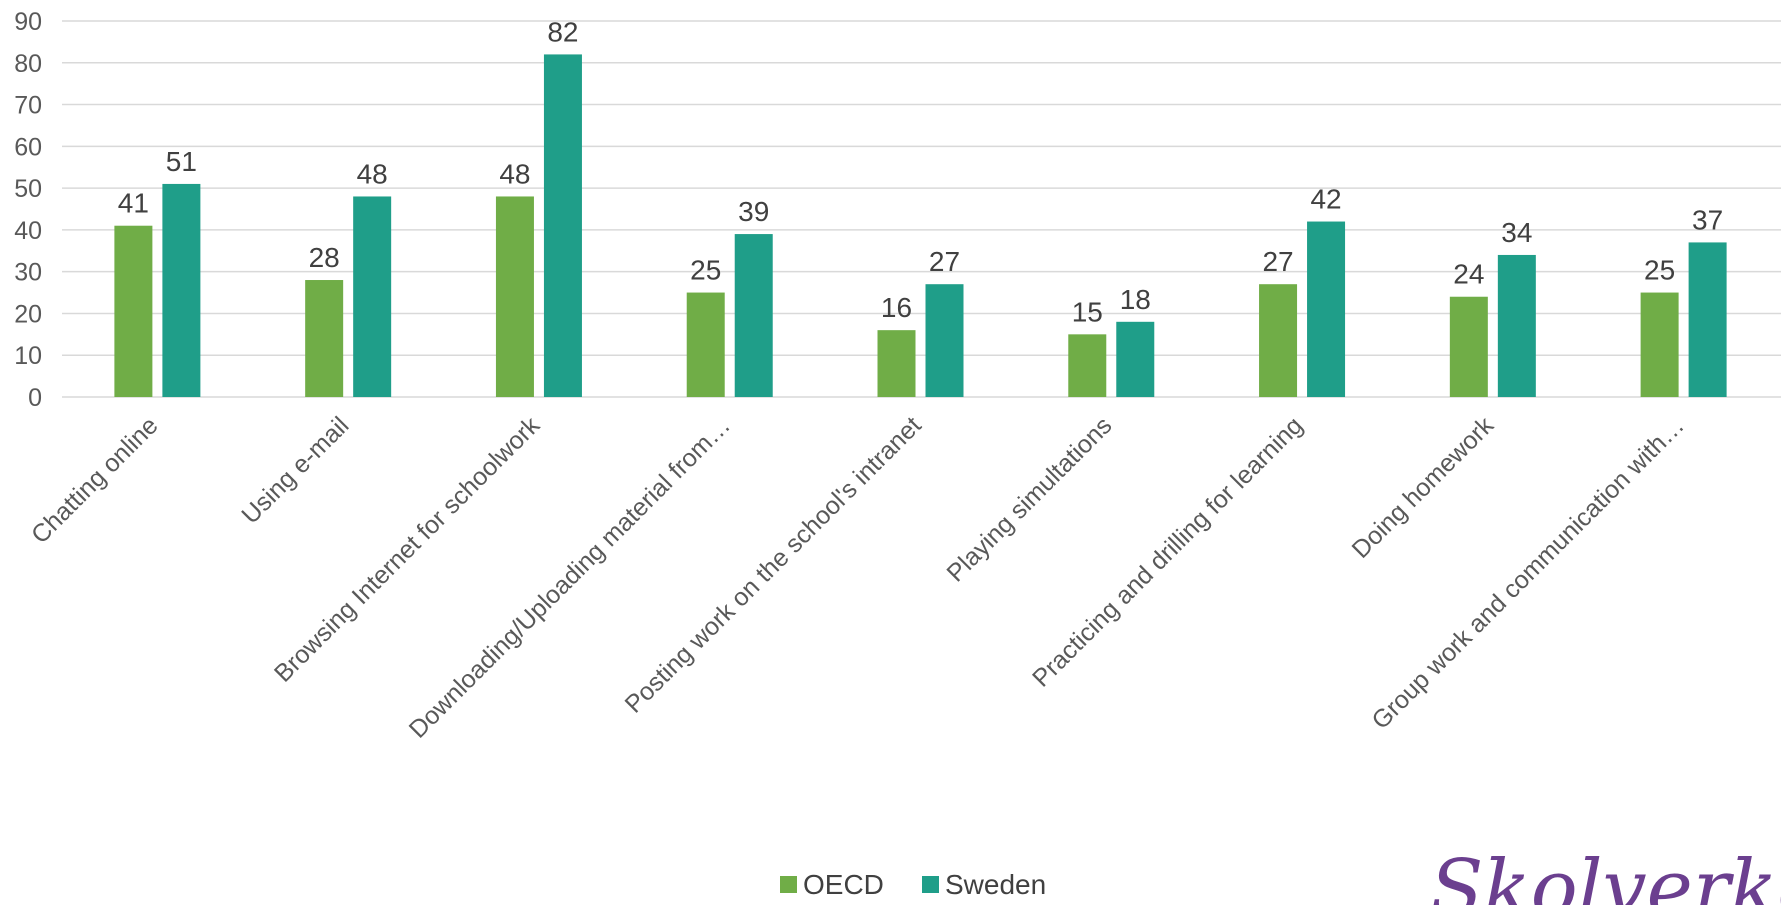 The width and height of the screenshot is (1781, 905). I want to click on data-label: 18, so click(1135, 299).